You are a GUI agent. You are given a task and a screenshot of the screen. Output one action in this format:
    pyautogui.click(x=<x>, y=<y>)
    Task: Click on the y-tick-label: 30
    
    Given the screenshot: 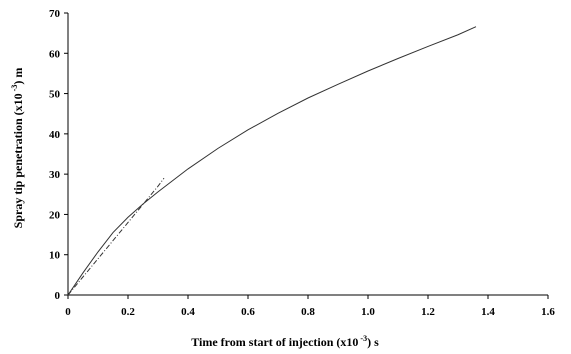 What is the action you would take?
    pyautogui.click(x=55, y=175)
    